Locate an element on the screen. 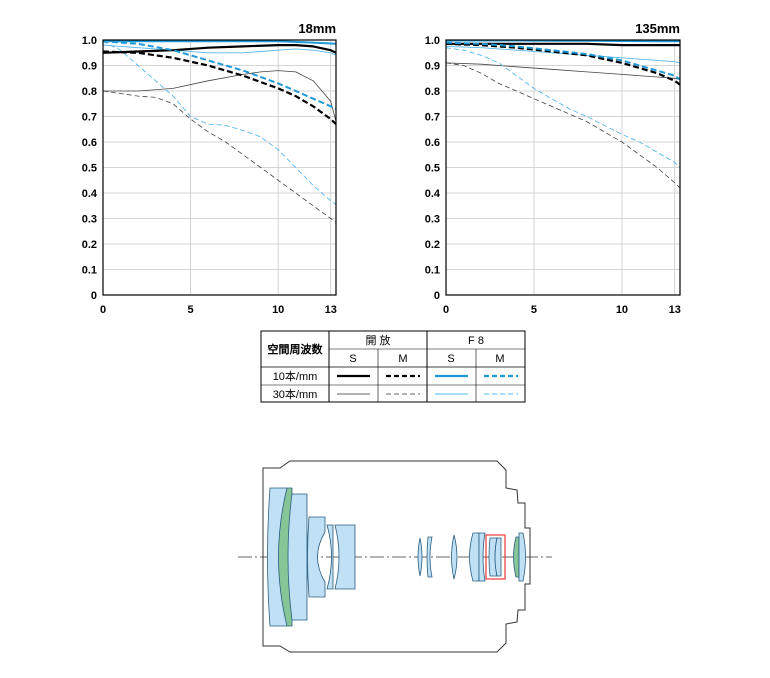 This screenshot has width=770, height=678. aspherical-group-box is located at coordinates (495, 557).